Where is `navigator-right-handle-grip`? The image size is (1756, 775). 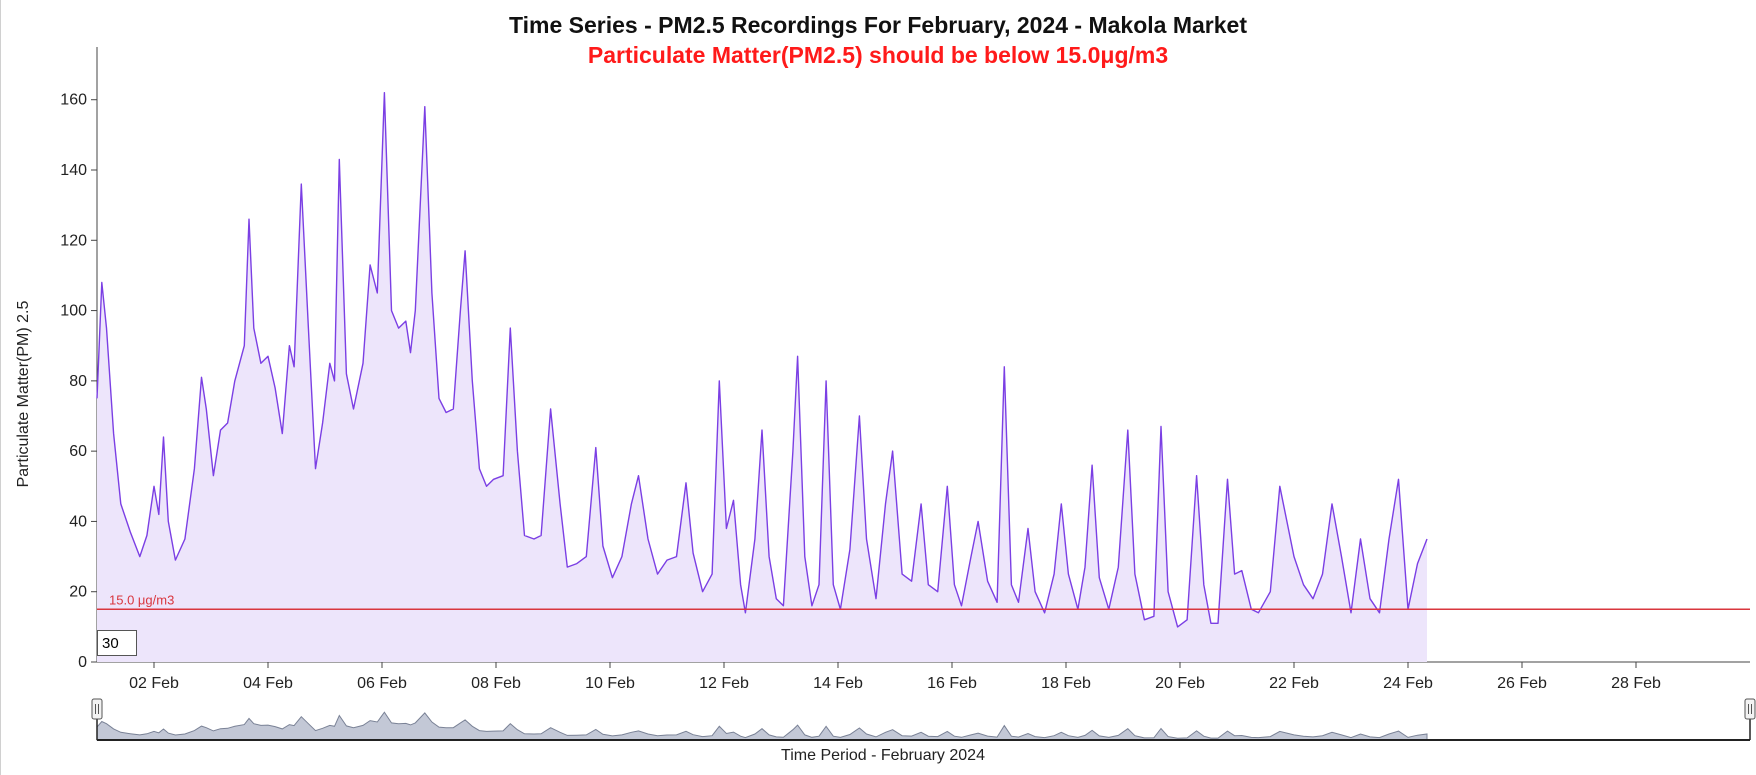 navigator-right-handle-grip is located at coordinates (1750, 709).